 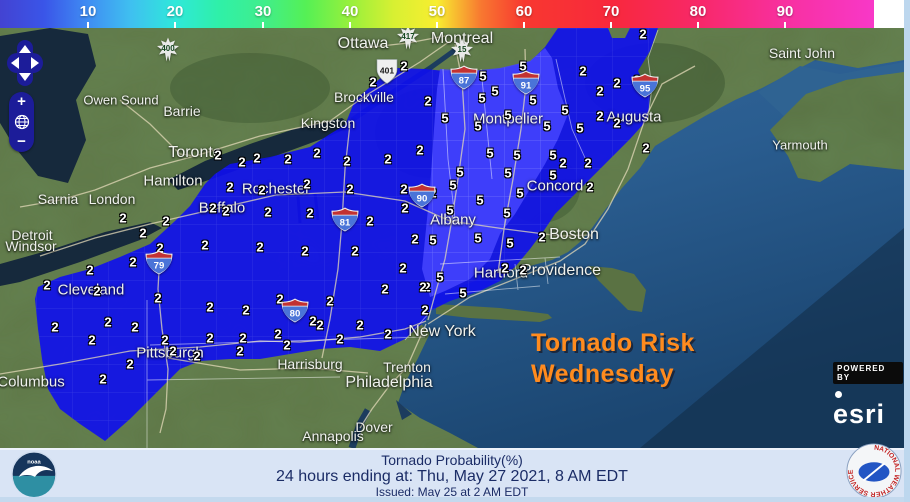 What do you see at coordinates (453, 220) in the screenshot?
I see `city-label-albany: Albany` at bounding box center [453, 220].